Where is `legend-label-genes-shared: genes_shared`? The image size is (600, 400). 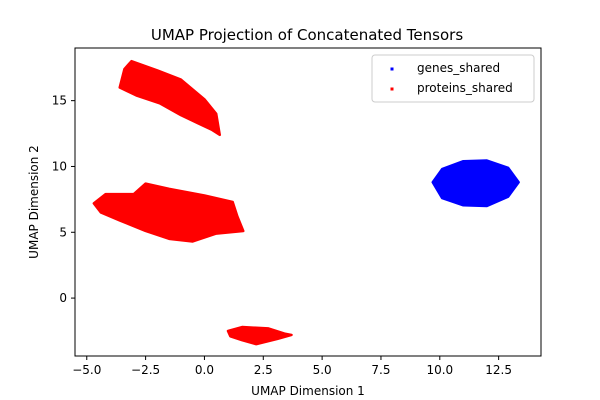 legend-label-genes-shared: genes_shared is located at coordinates (458, 68).